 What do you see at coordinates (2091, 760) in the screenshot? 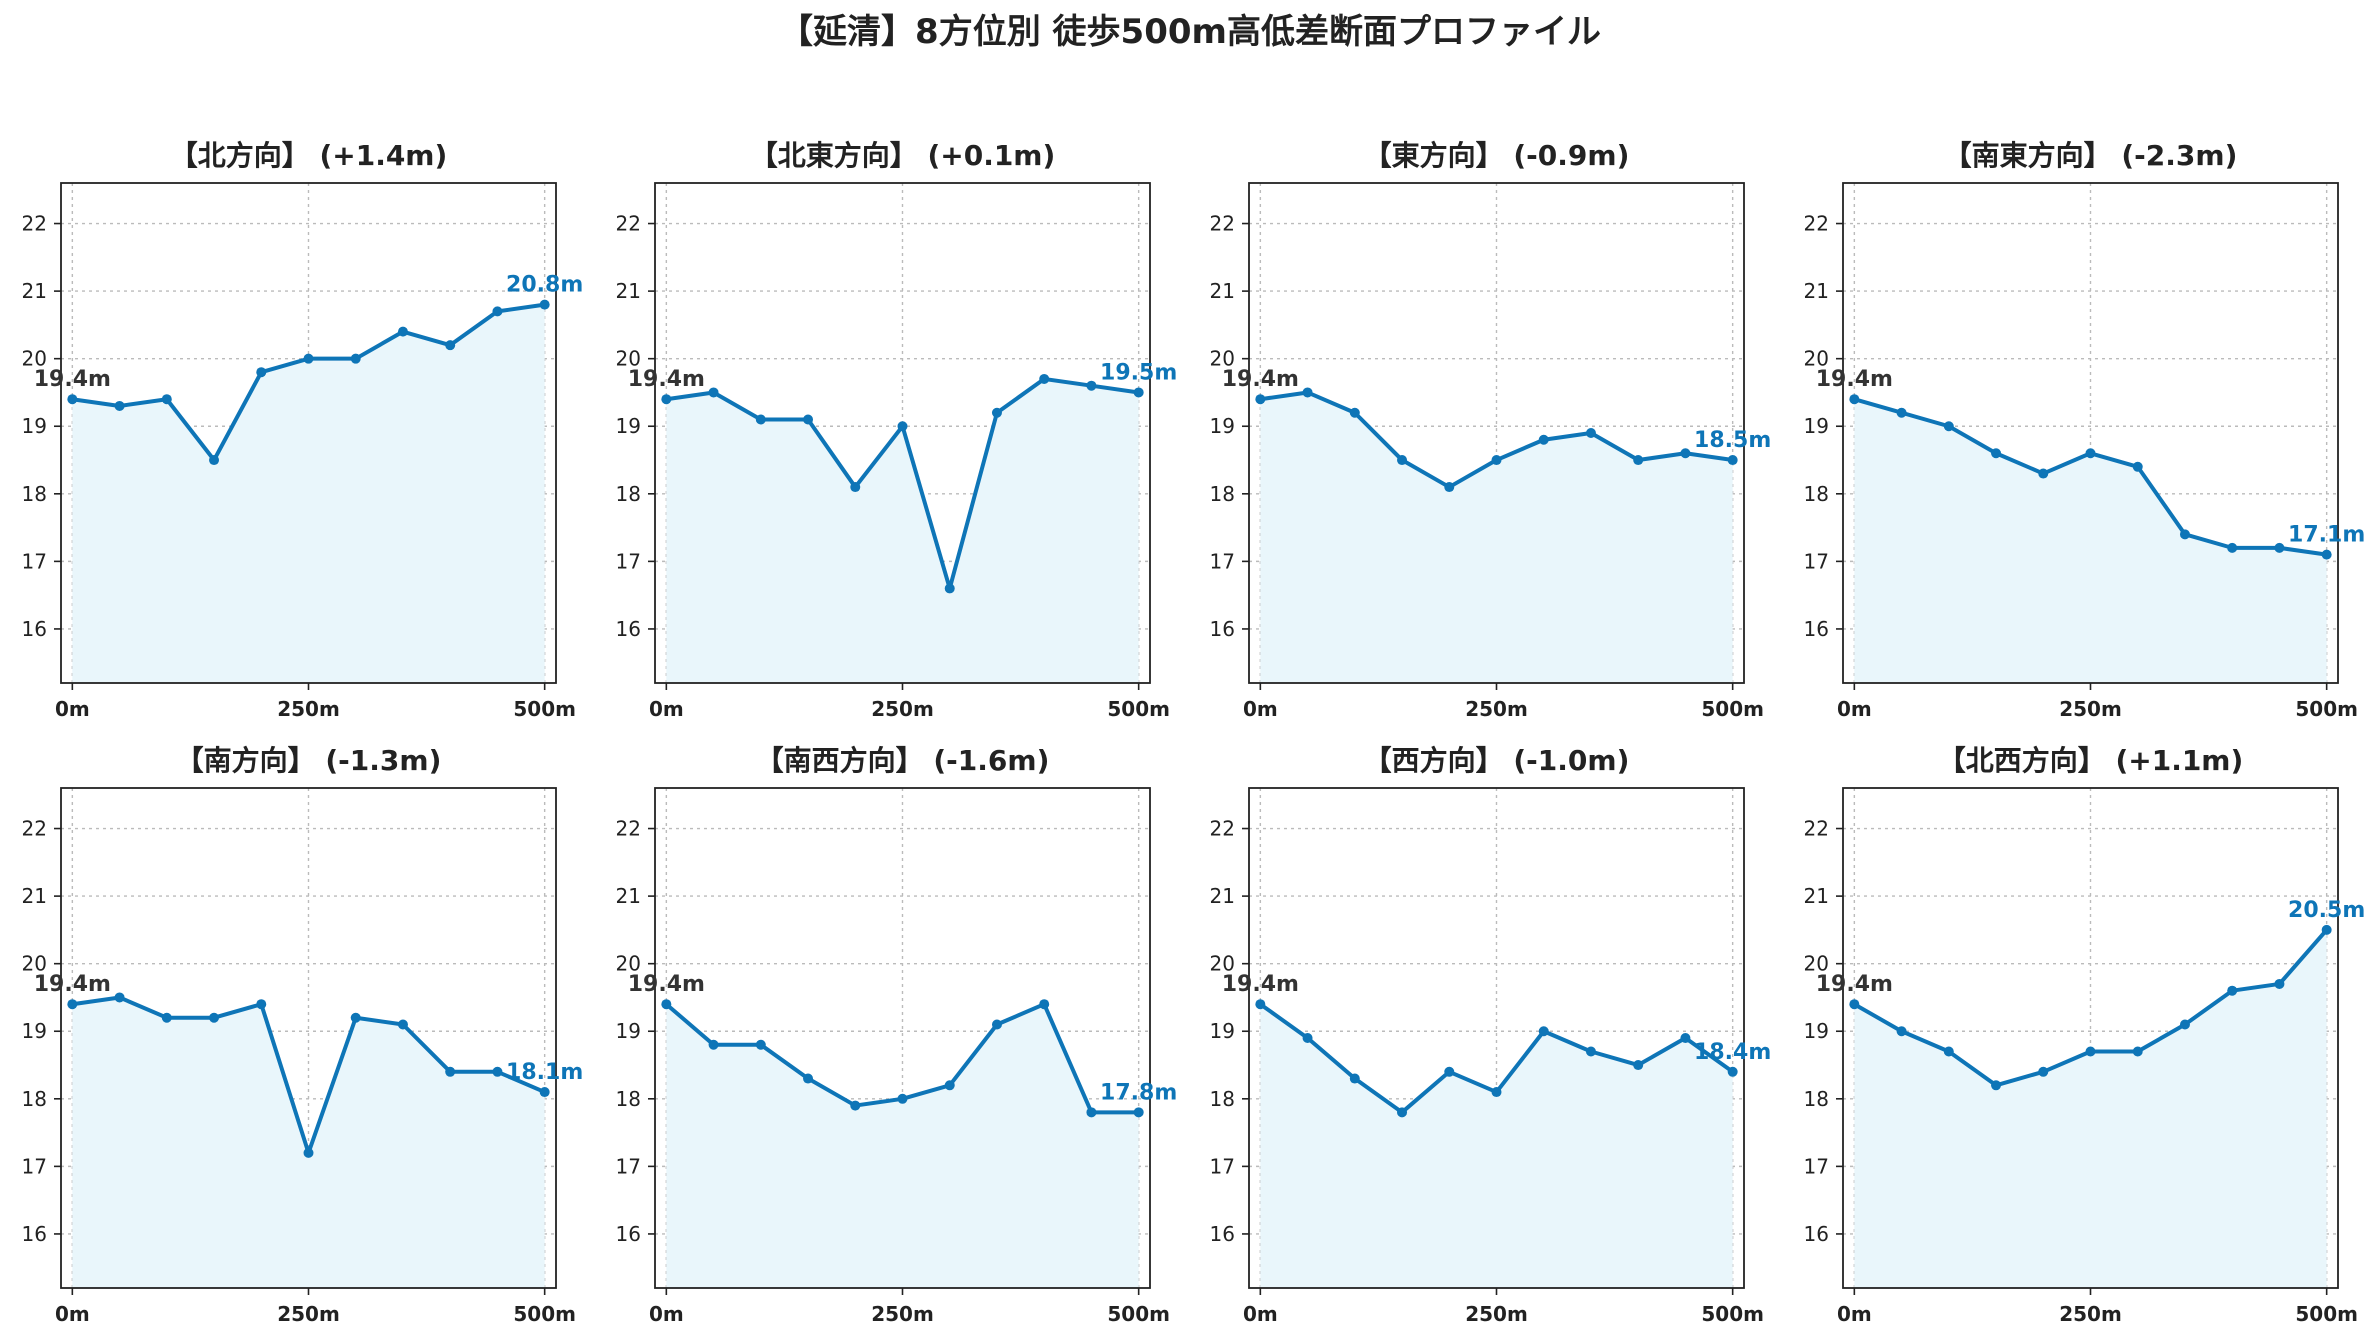
I see `panel-title: 【北西方向】 (+1.1m)` at bounding box center [2091, 760].